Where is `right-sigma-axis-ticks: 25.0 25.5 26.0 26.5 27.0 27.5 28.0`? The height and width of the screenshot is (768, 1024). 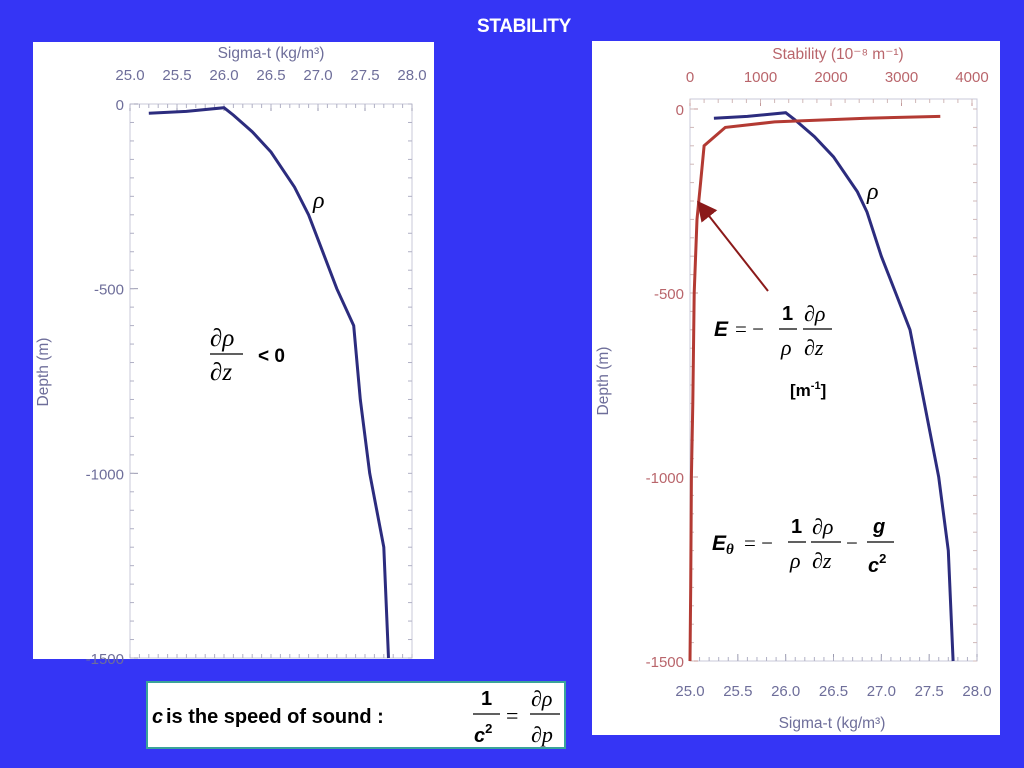 right-sigma-axis-ticks: 25.0 25.5 26.0 26.5 27.0 27.5 28.0 is located at coordinates (833, 677).